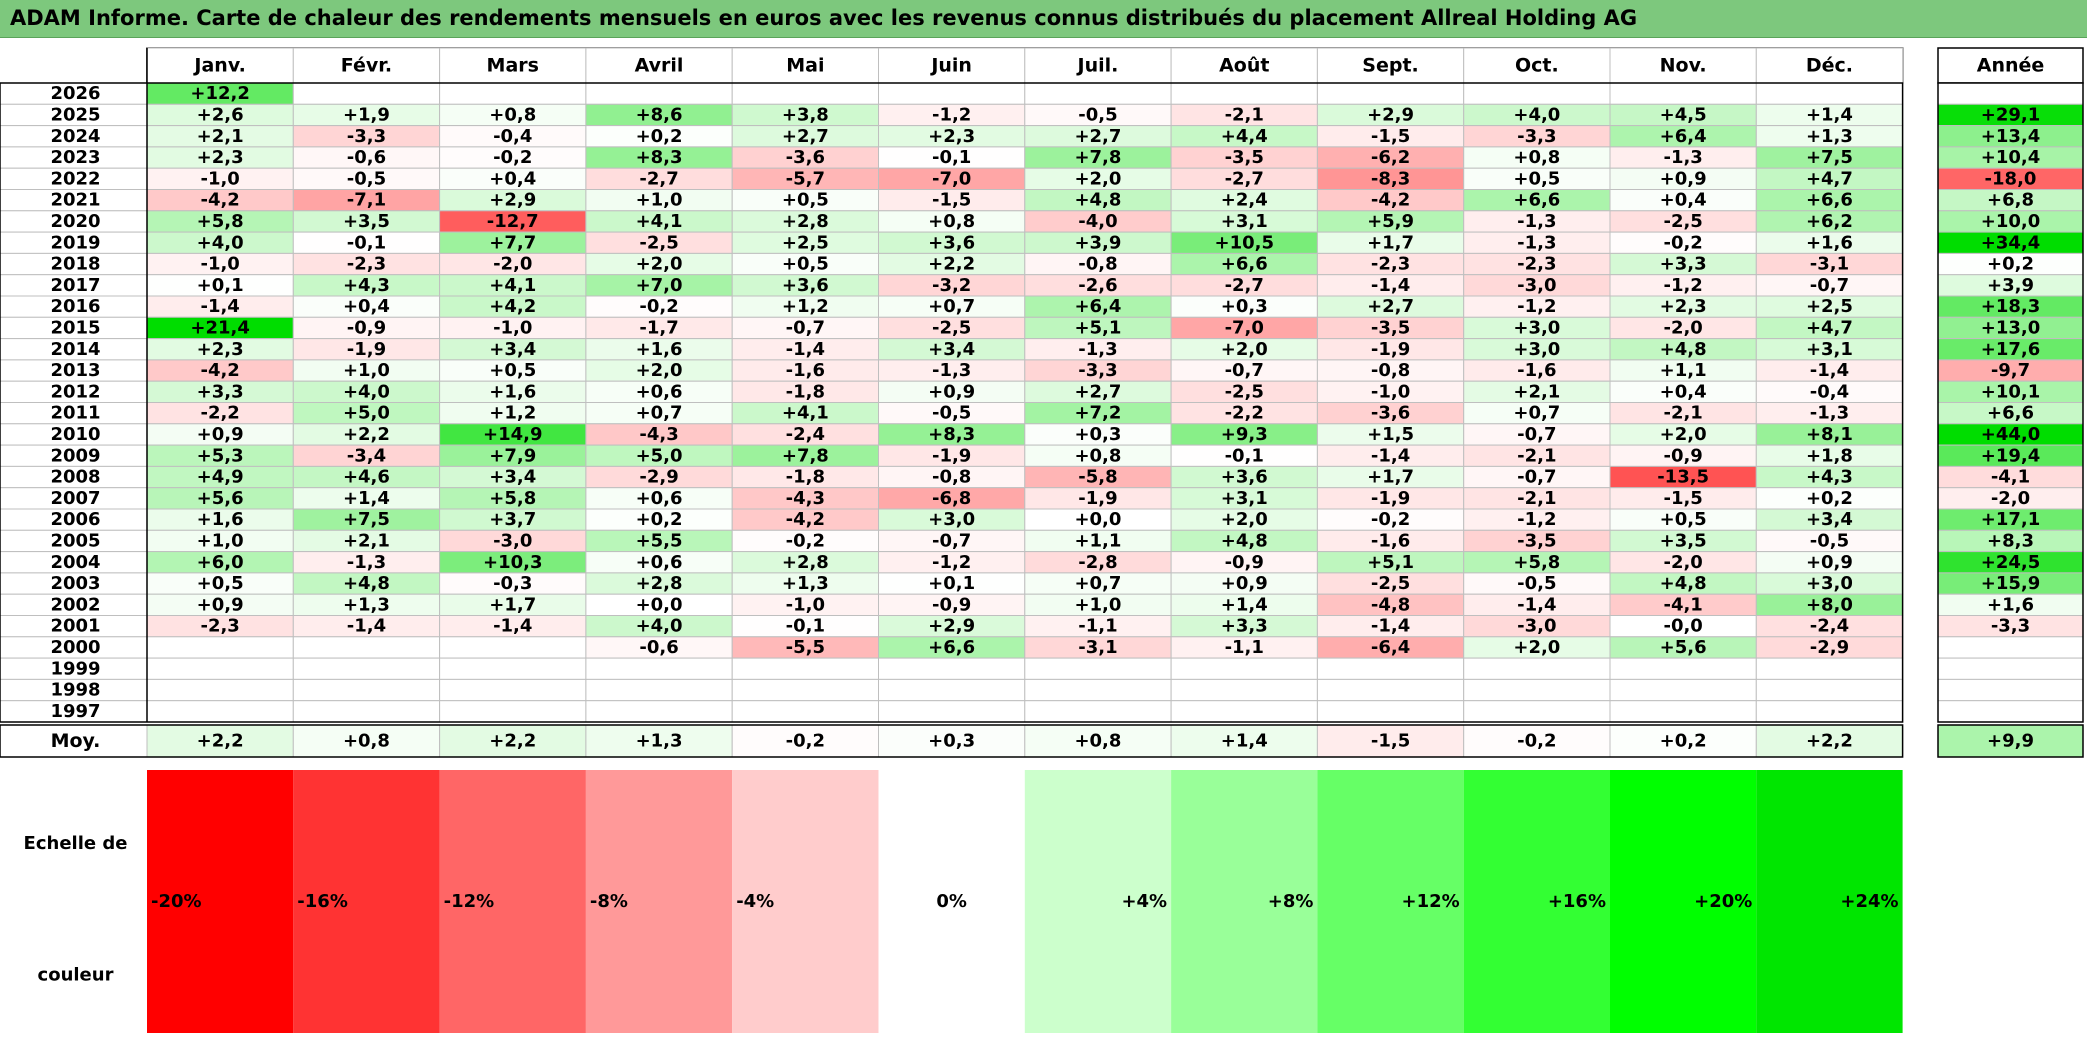  Describe the element at coordinates (2010, 285) in the screenshot. I see `annual-value: +3,9` at that location.